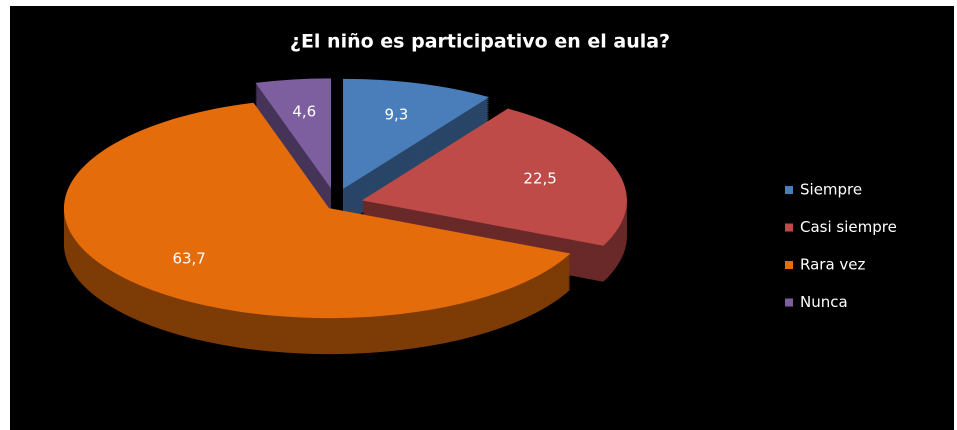 This screenshot has width=957, height=430. Describe the element at coordinates (304, 112) in the screenshot. I see `data-label: 4,6` at that location.